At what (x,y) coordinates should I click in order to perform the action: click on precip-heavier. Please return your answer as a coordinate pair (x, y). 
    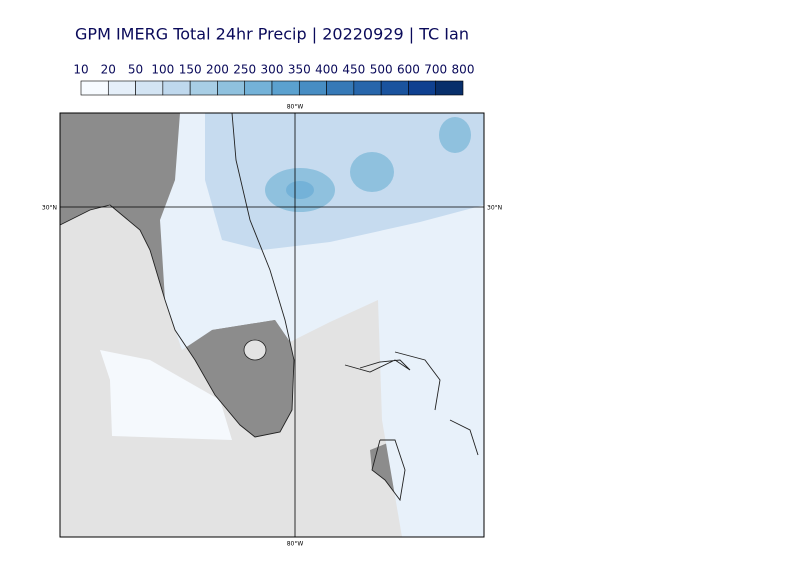
    Looking at the image, I should click on (300, 190).